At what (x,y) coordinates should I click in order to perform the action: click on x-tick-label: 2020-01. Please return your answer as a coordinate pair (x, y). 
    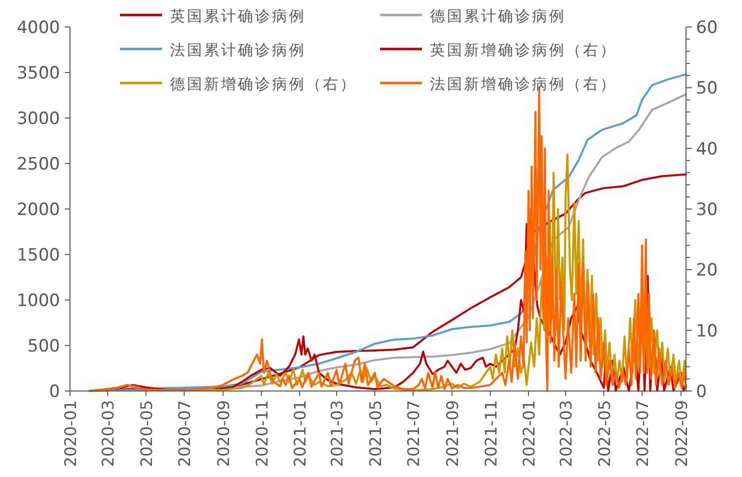
    Looking at the image, I should click on (70, 433).